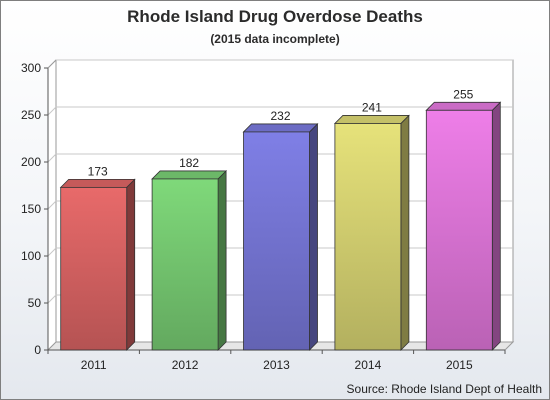 The width and height of the screenshot is (550, 400). What do you see at coordinates (189, 163) in the screenshot?
I see `data-label: 182` at bounding box center [189, 163].